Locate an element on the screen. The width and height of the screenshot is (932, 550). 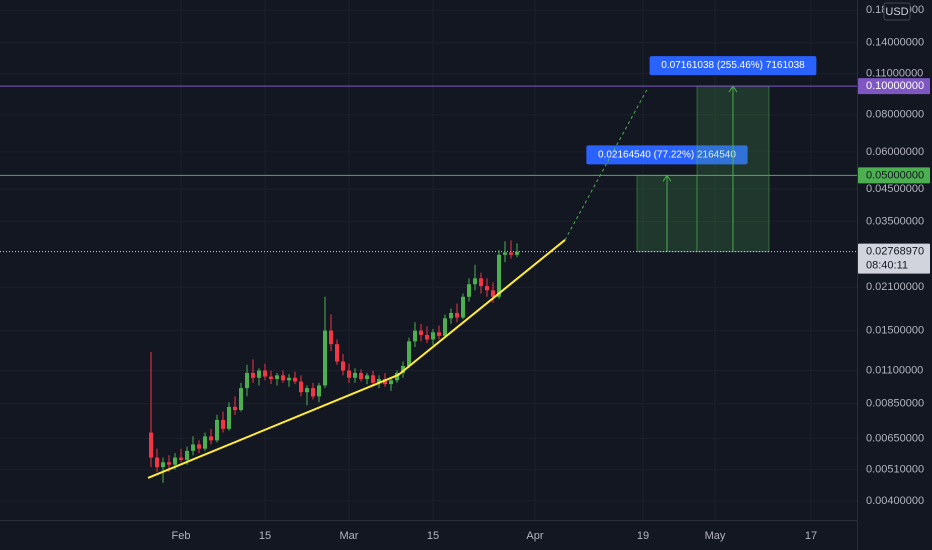
x-tick-label: Feb is located at coordinates (181, 536).